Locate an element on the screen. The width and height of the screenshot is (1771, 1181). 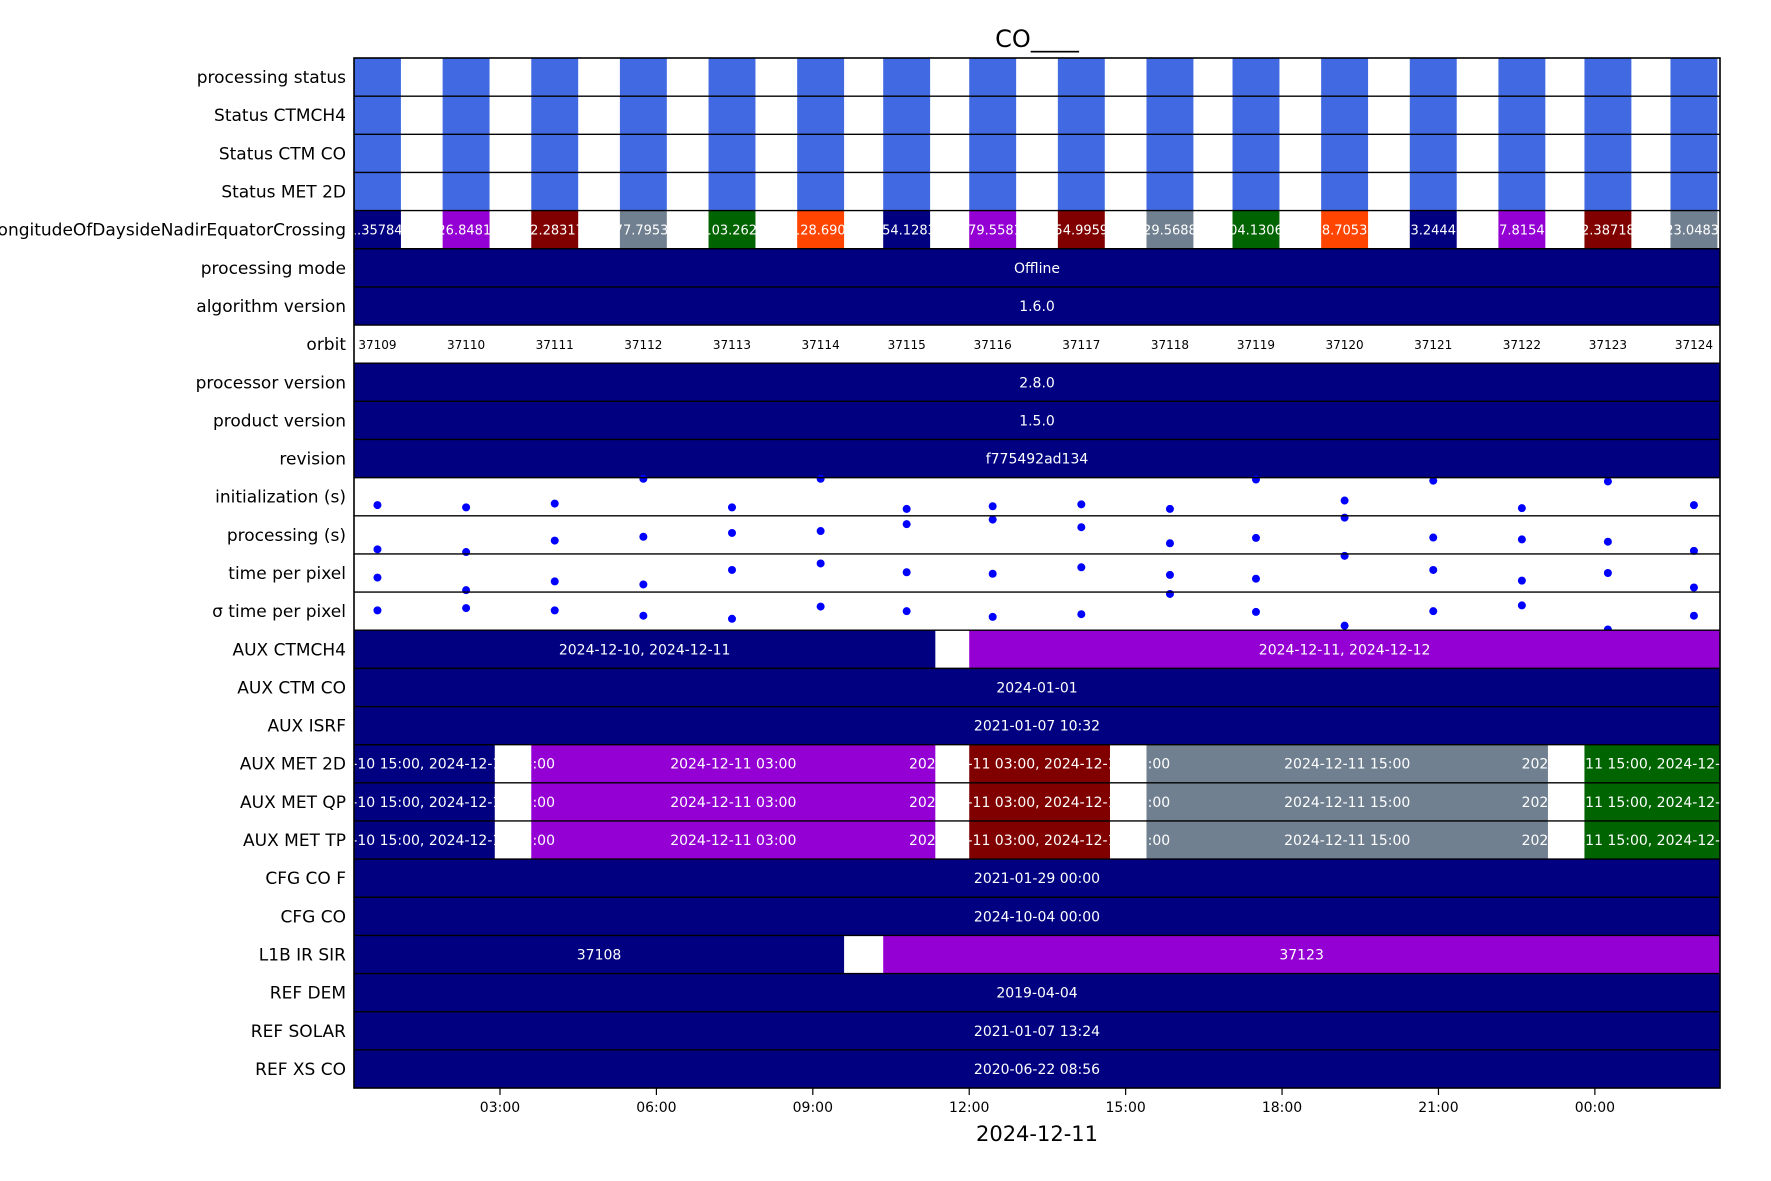
row-label-status-ctm-co: Status CTM CO is located at coordinates (282, 154).